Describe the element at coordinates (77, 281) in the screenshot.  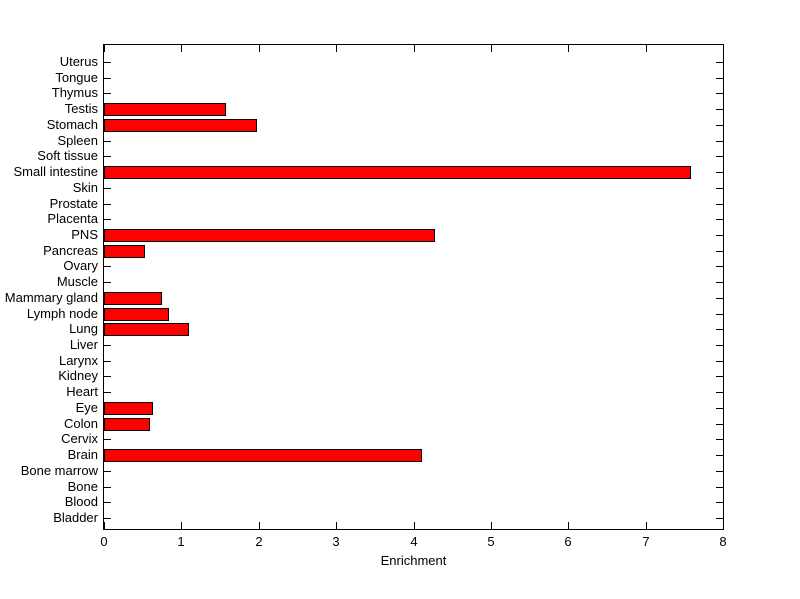
I see `y-tick-label: Muscle` at that location.